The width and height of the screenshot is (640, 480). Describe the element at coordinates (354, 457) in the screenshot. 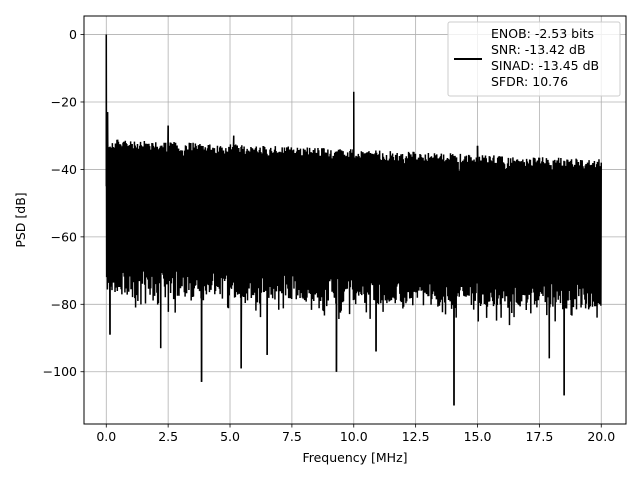

I see `x-axis-label: Frequency [MHz]` at that location.